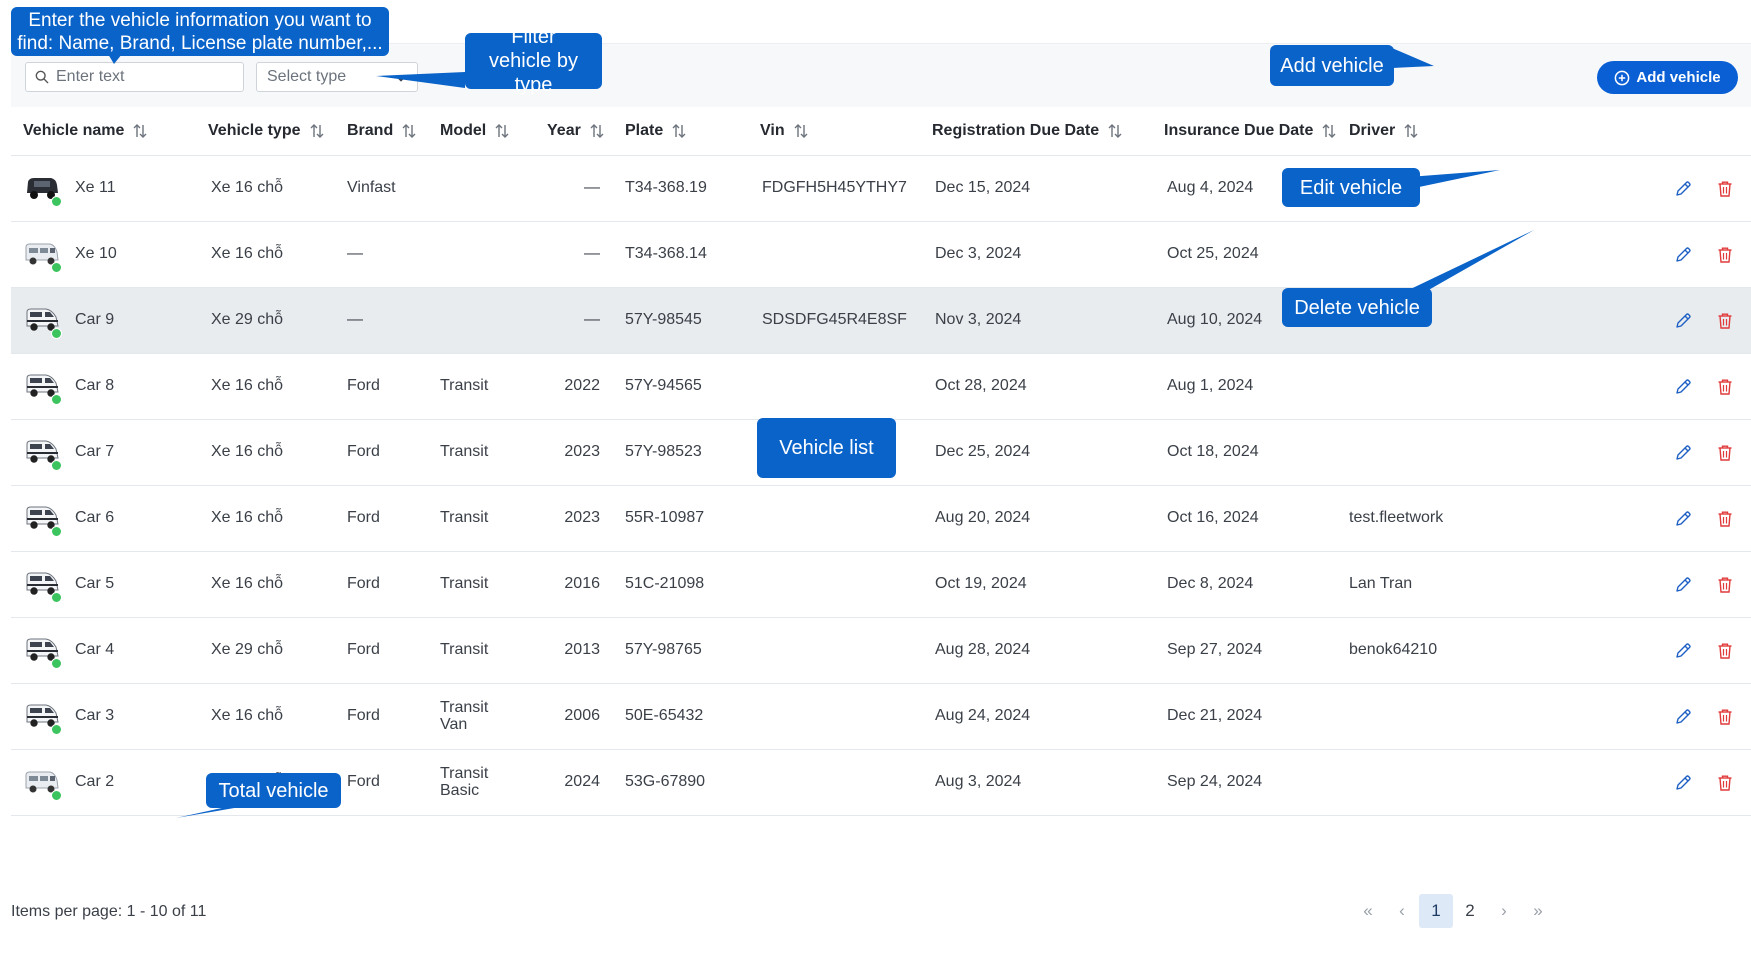 The image size is (1751, 955). What do you see at coordinates (978, 319) in the screenshot?
I see `cell-reg: Nov 3, 2024` at bounding box center [978, 319].